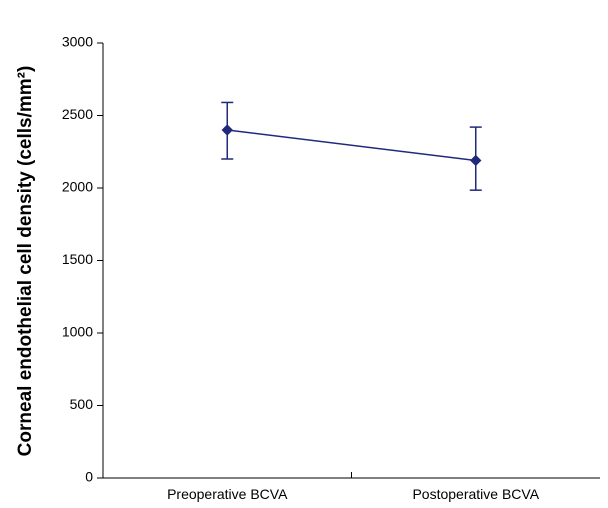  I want to click on y-ticks: 0 500 1000 1500 2000 2500 3000, so click(82, 259).